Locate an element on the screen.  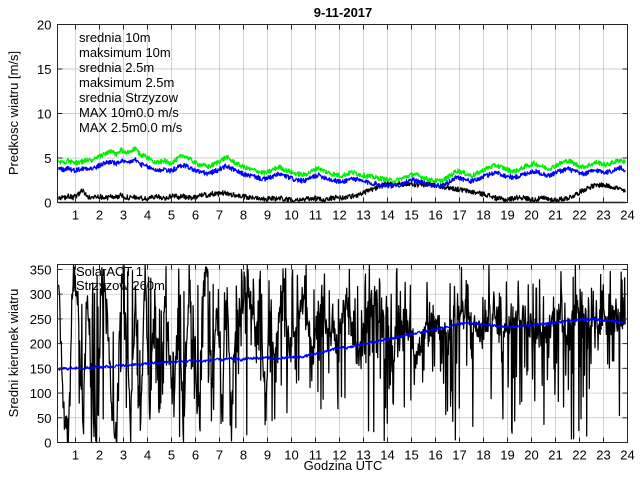
bottom-panel-y-axis-label: Sredni kierunek wiatru is located at coordinates (13, 353).